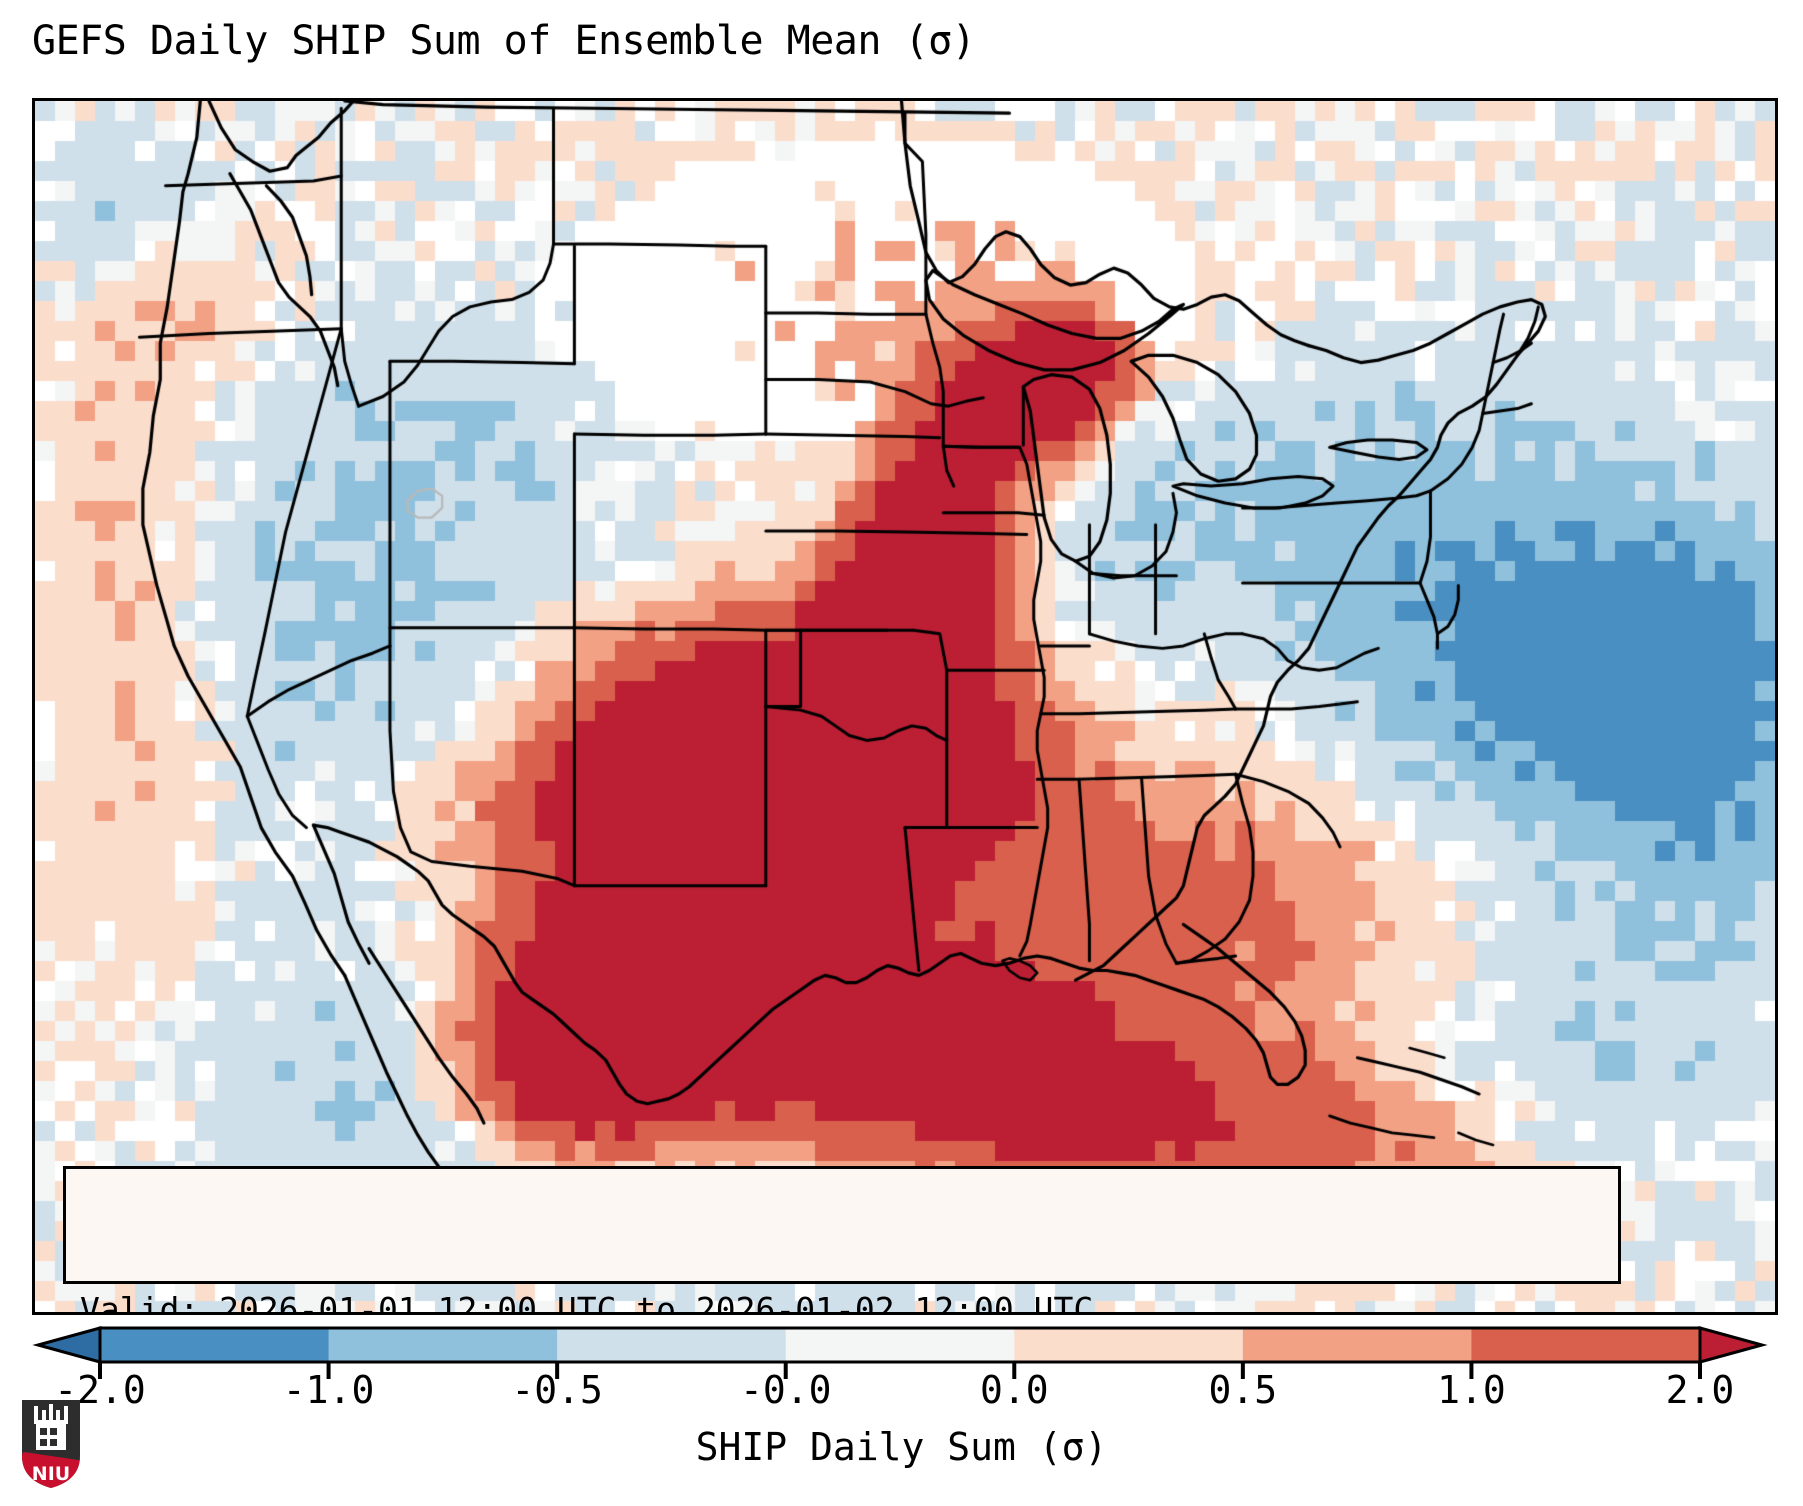 The image size is (1803, 1506). What do you see at coordinates (51, 1474) in the screenshot?
I see `niu-wordmark: NIU` at bounding box center [51, 1474].